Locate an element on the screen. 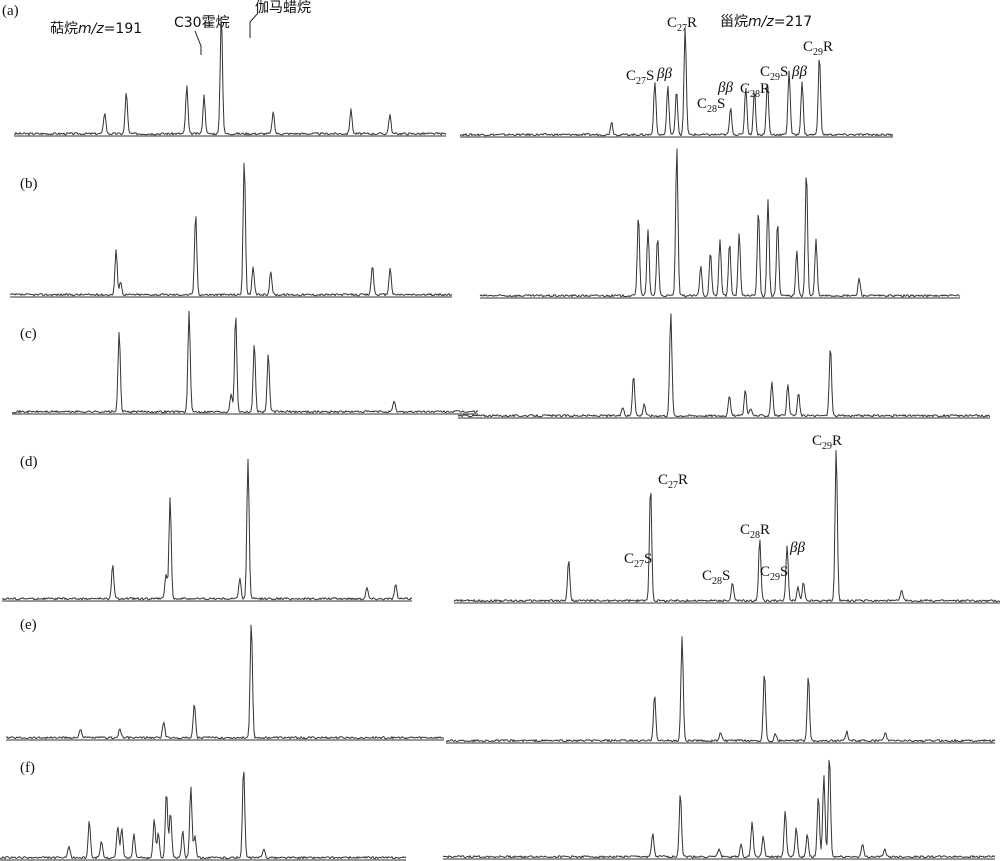 Image resolution: width=1000 pixels, height=861 pixels. trace-b-sterane is located at coordinates (720, 223).